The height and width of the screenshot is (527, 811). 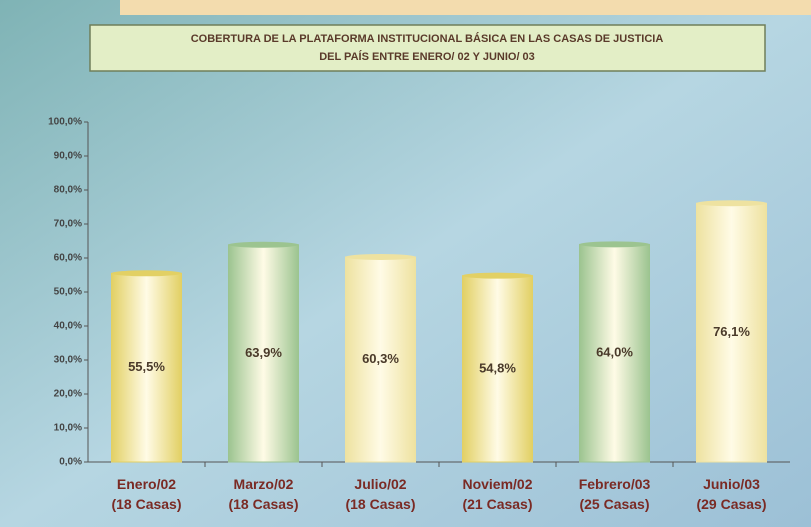 What do you see at coordinates (380, 358) in the screenshot?
I see `value-label: 60,3%` at bounding box center [380, 358].